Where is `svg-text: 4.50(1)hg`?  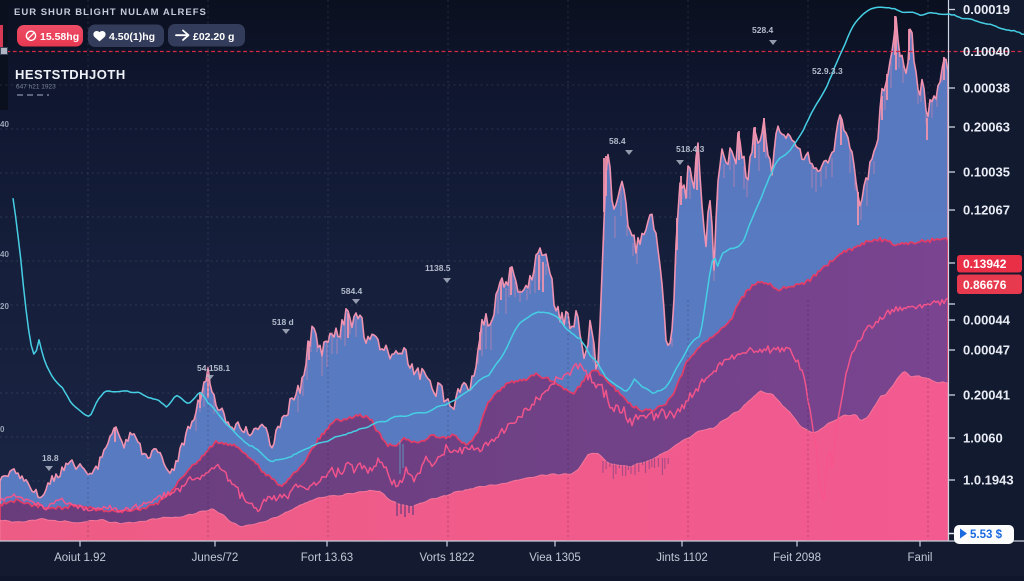 svg-text: 4.50(1)hg is located at coordinates (132, 37).